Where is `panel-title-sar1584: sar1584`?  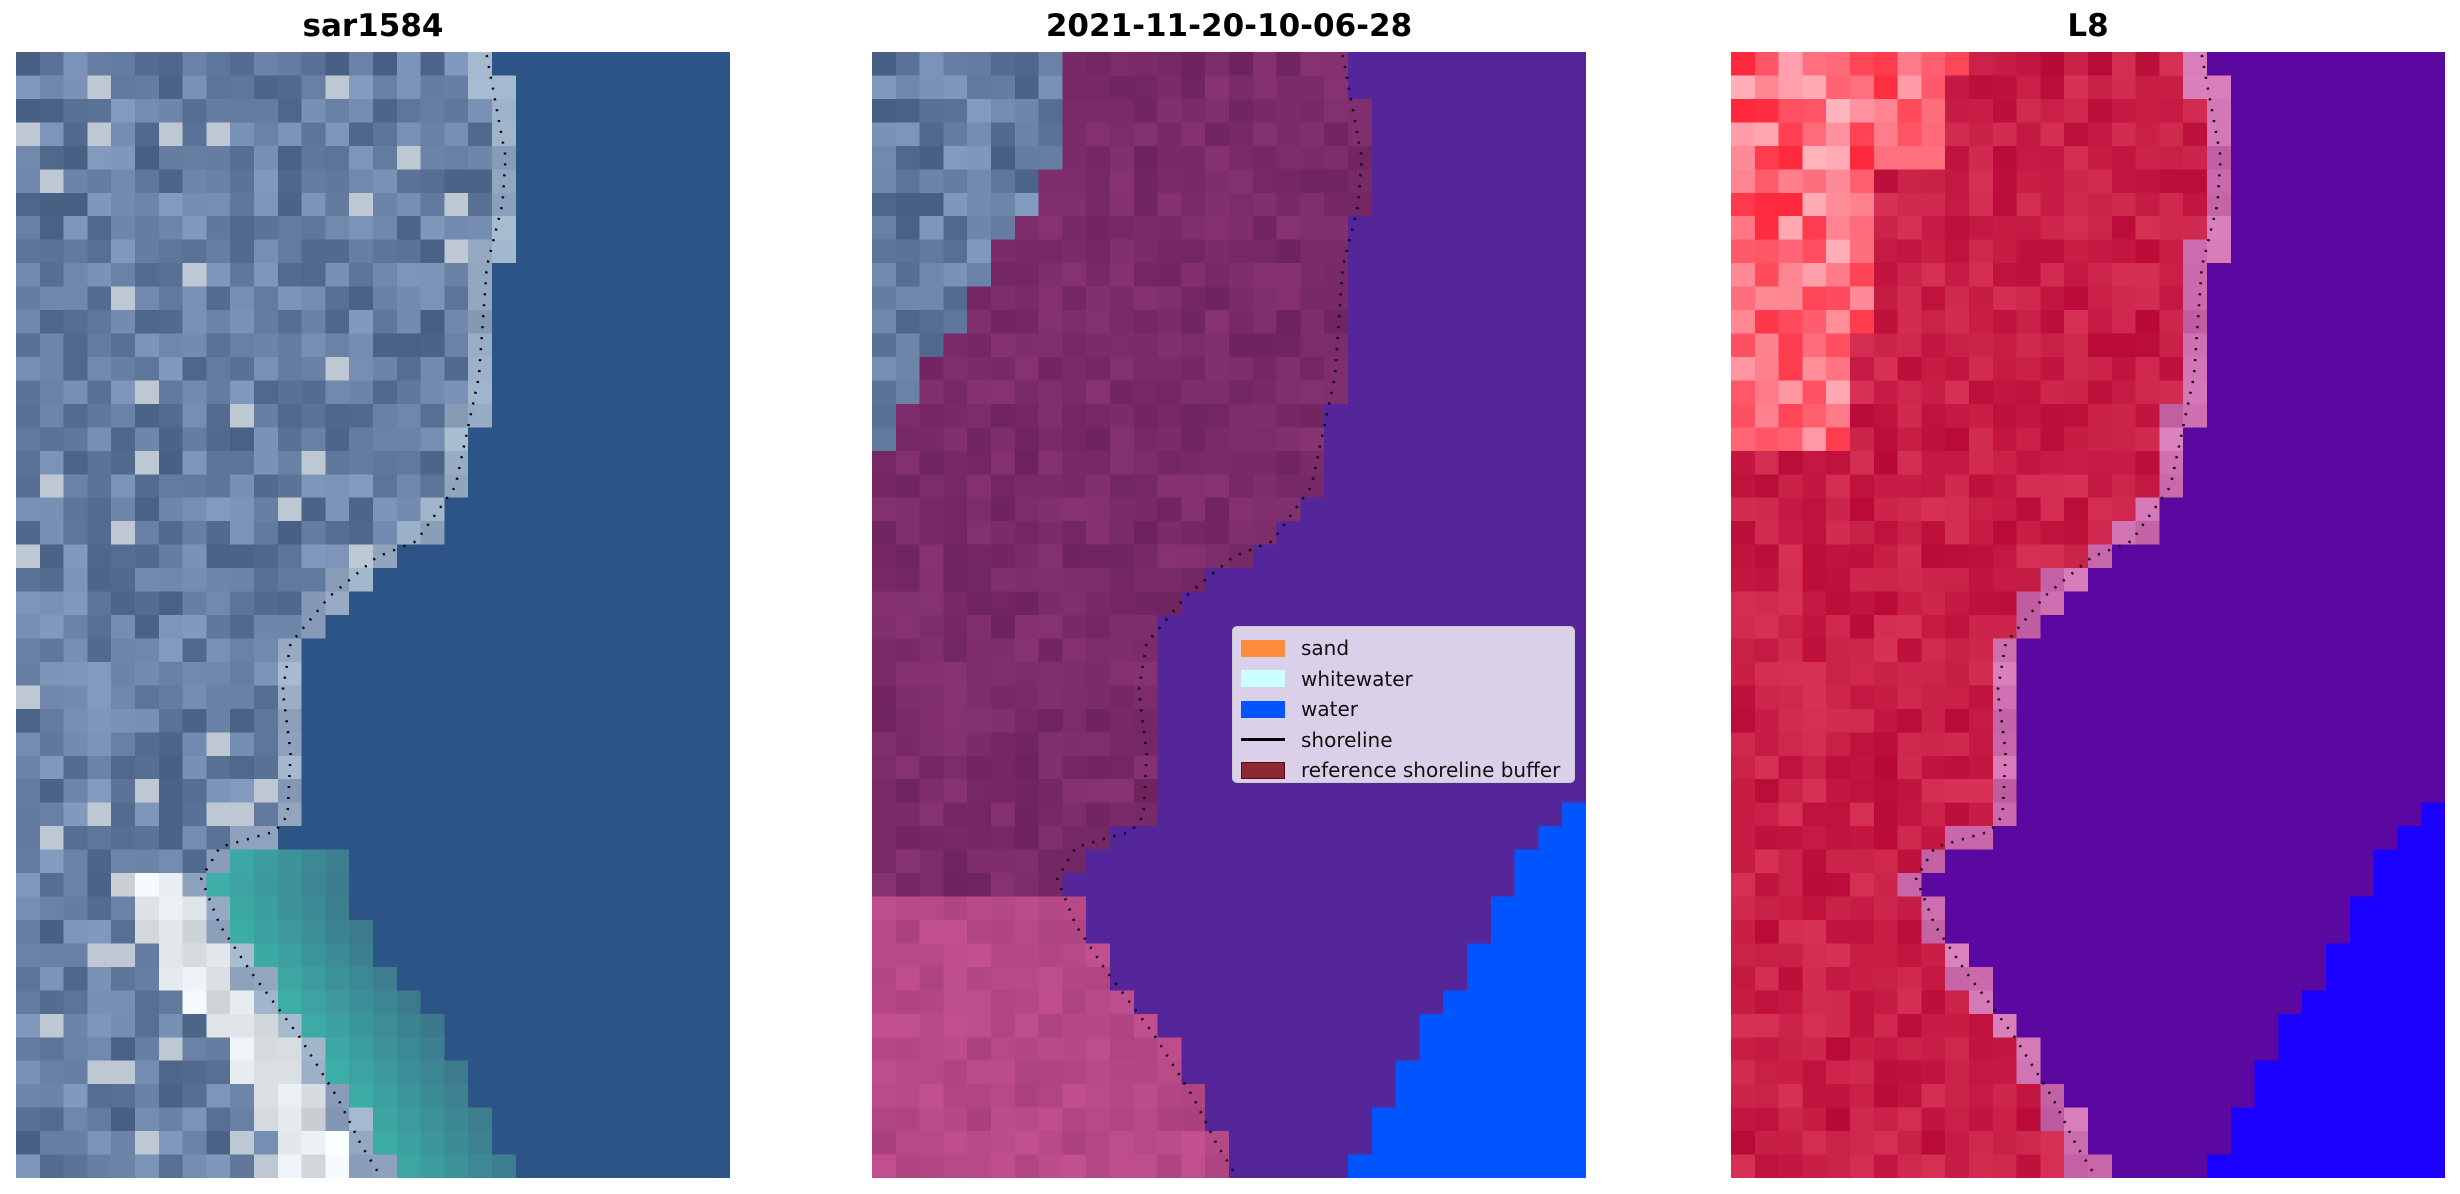 panel-title-sar1584: sar1584 is located at coordinates (373, 26).